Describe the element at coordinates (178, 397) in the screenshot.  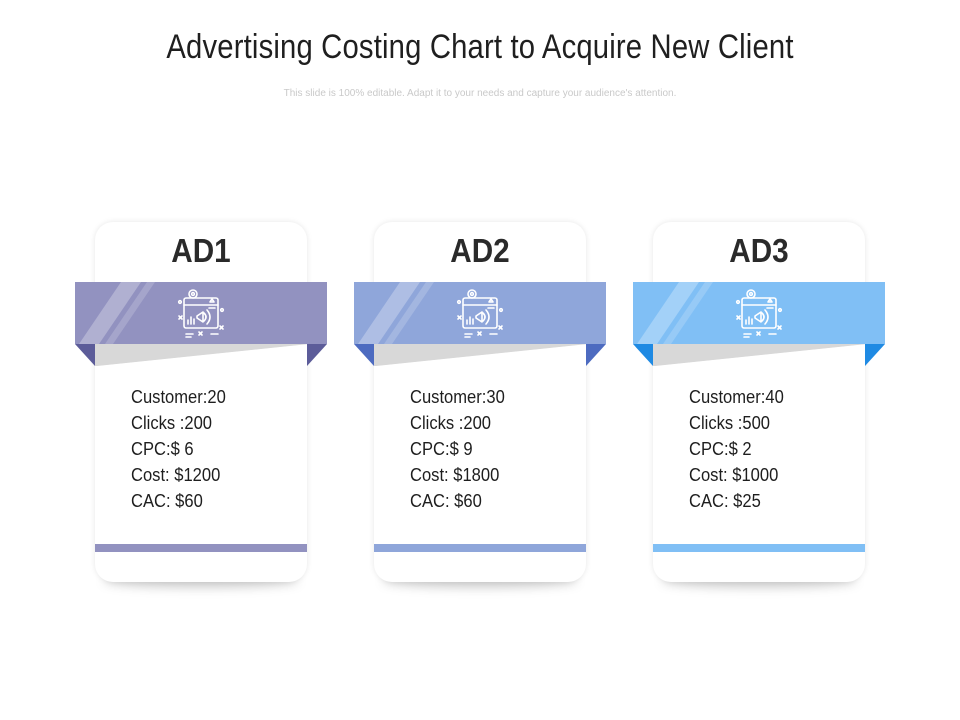
I see `stat-line: Customer:20` at that location.